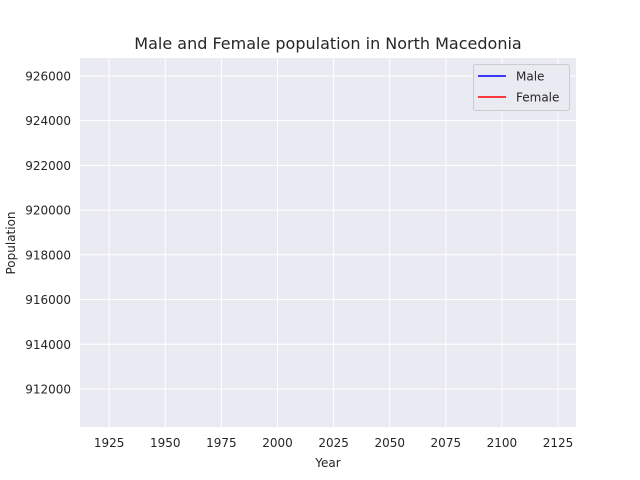  Describe the element at coordinates (537, 98) in the screenshot. I see `legend-label-female: Female` at that location.